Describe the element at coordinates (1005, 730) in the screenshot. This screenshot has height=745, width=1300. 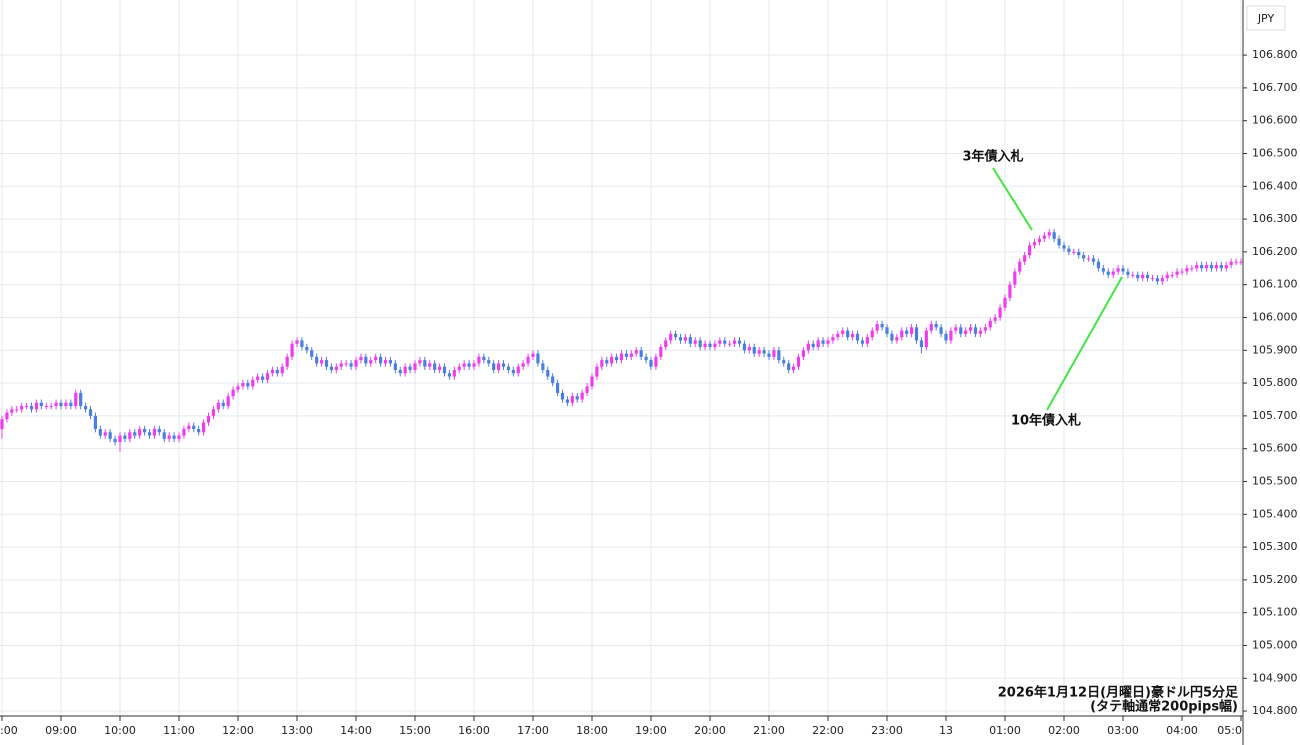
I see `x-tick-label: 01:00` at that location.